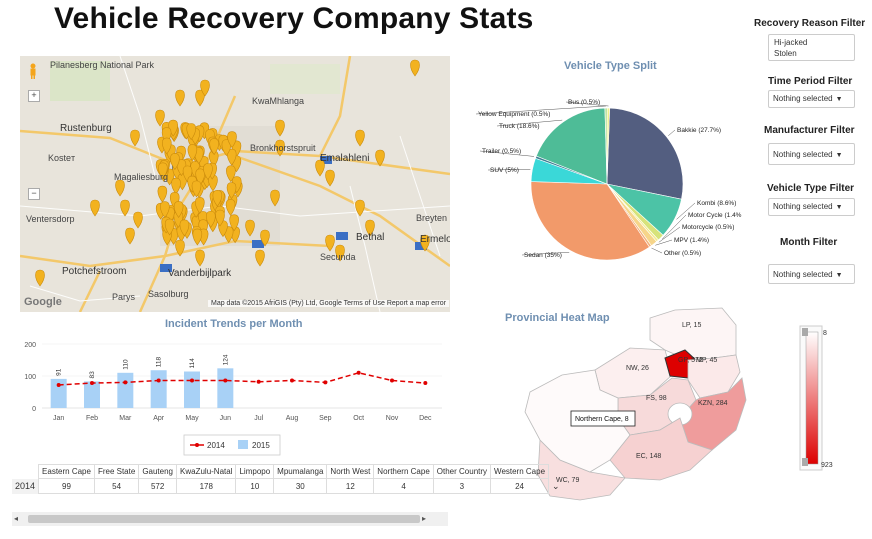  Describe the element at coordinates (811, 154) in the screenshot. I see `manufacturer-select: Nothing selected ▼` at that location.